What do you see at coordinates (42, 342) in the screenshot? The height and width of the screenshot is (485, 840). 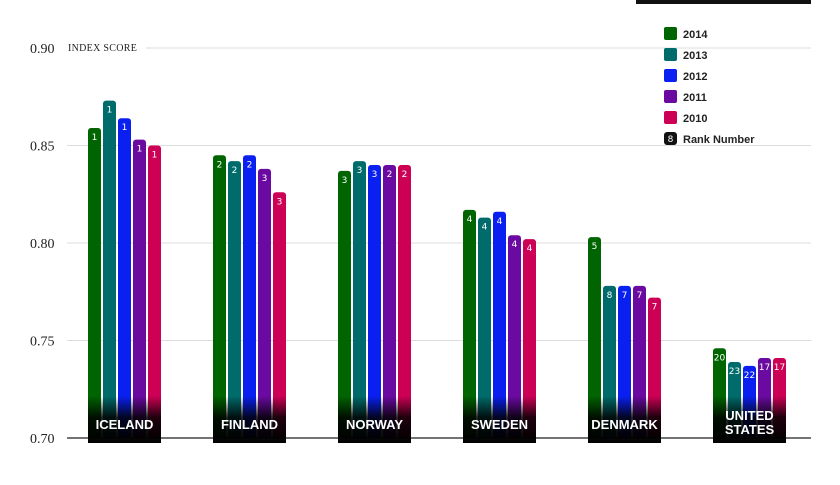 I see `y-tick-label: 0.75` at bounding box center [42, 342].